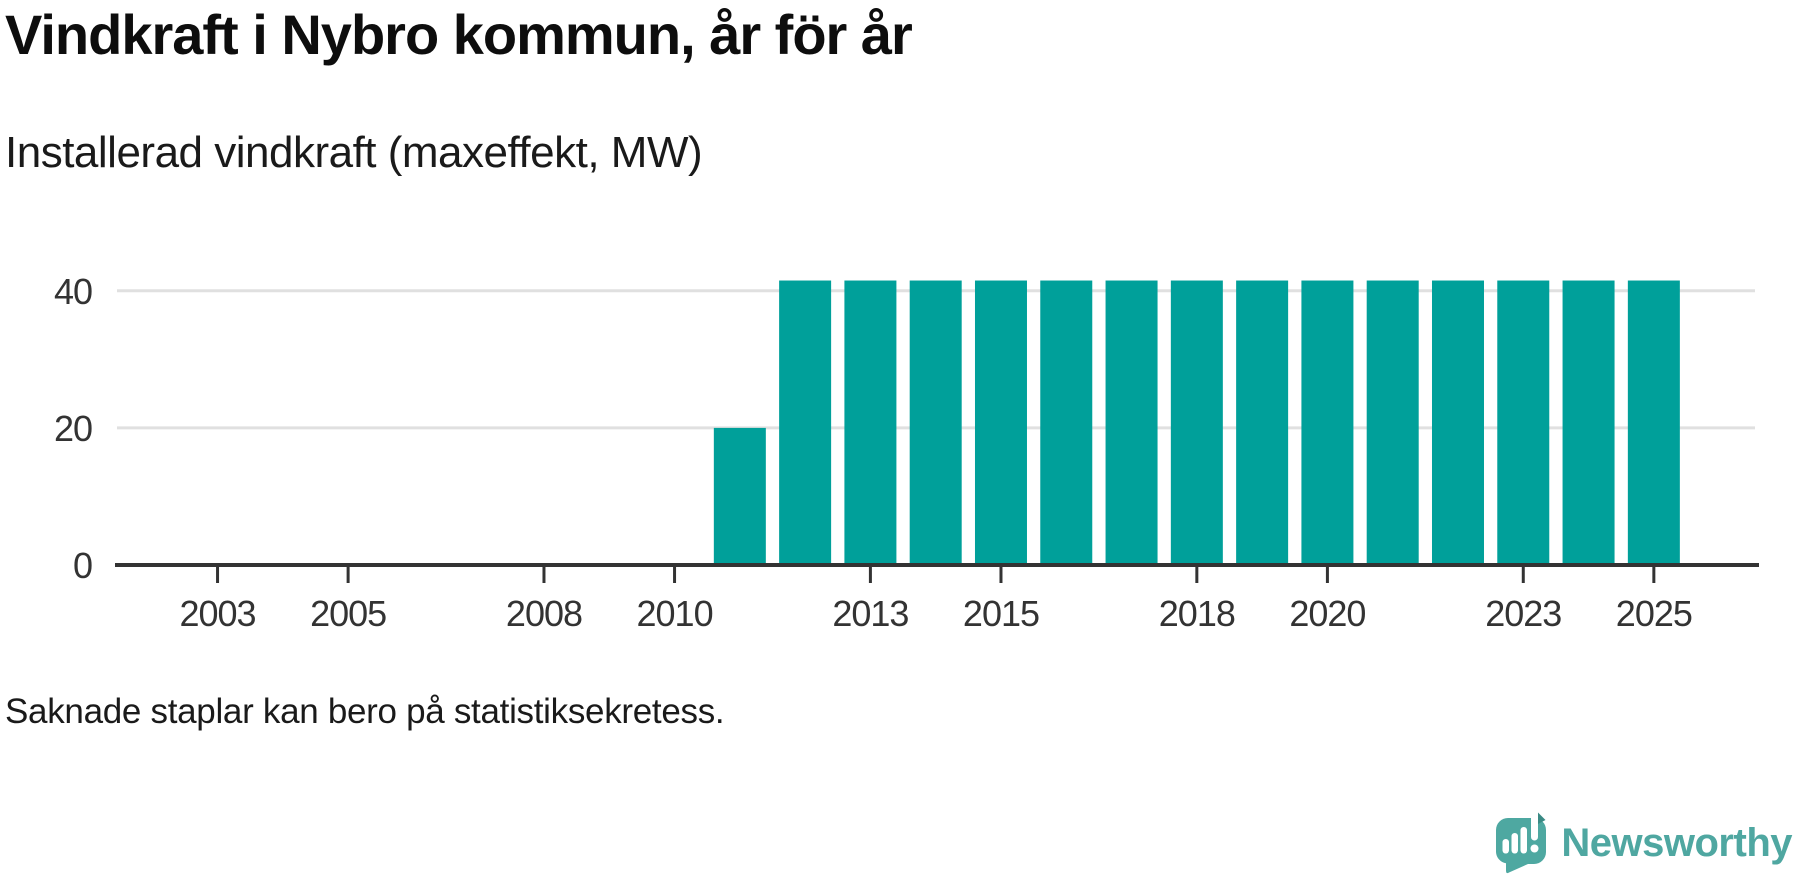  I want to click on bar-2016, so click(1066, 422).